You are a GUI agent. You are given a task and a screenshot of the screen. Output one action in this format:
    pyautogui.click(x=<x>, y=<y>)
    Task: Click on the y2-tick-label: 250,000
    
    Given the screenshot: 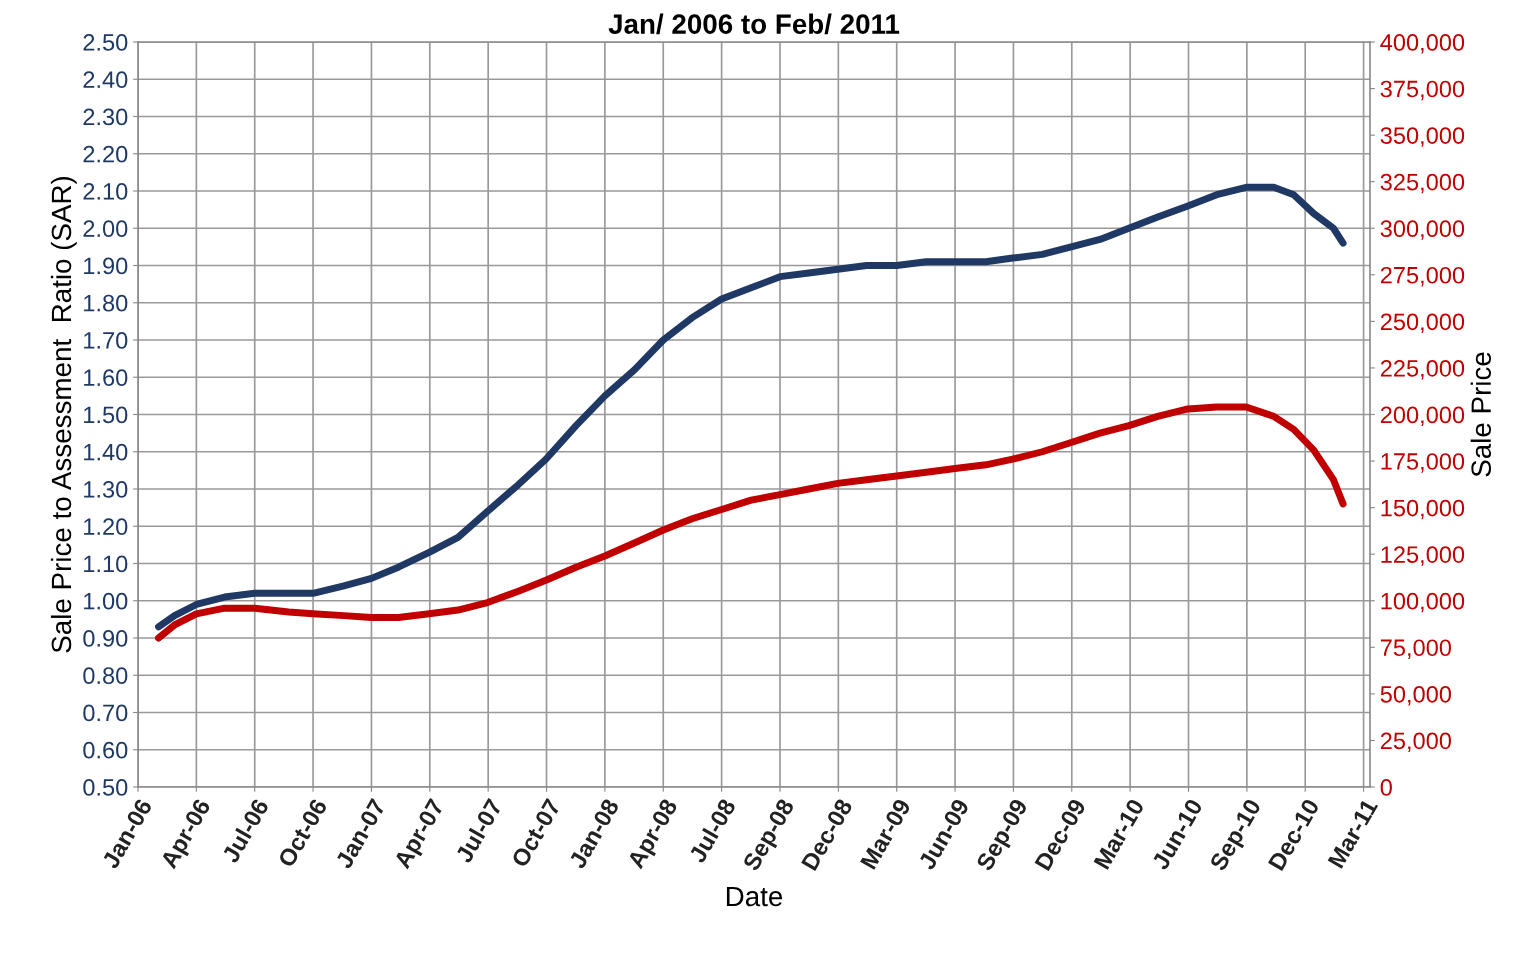 What is the action you would take?
    pyautogui.click(x=1422, y=323)
    